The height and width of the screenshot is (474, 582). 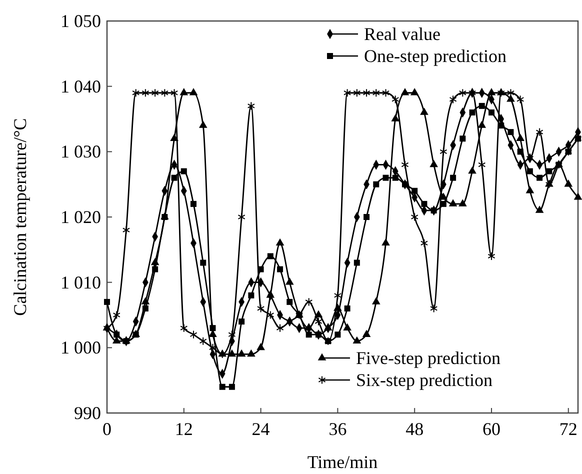 What do you see at coordinates (80, 152) in the screenshot?
I see `y-tick-label: 1 030` at bounding box center [80, 152].